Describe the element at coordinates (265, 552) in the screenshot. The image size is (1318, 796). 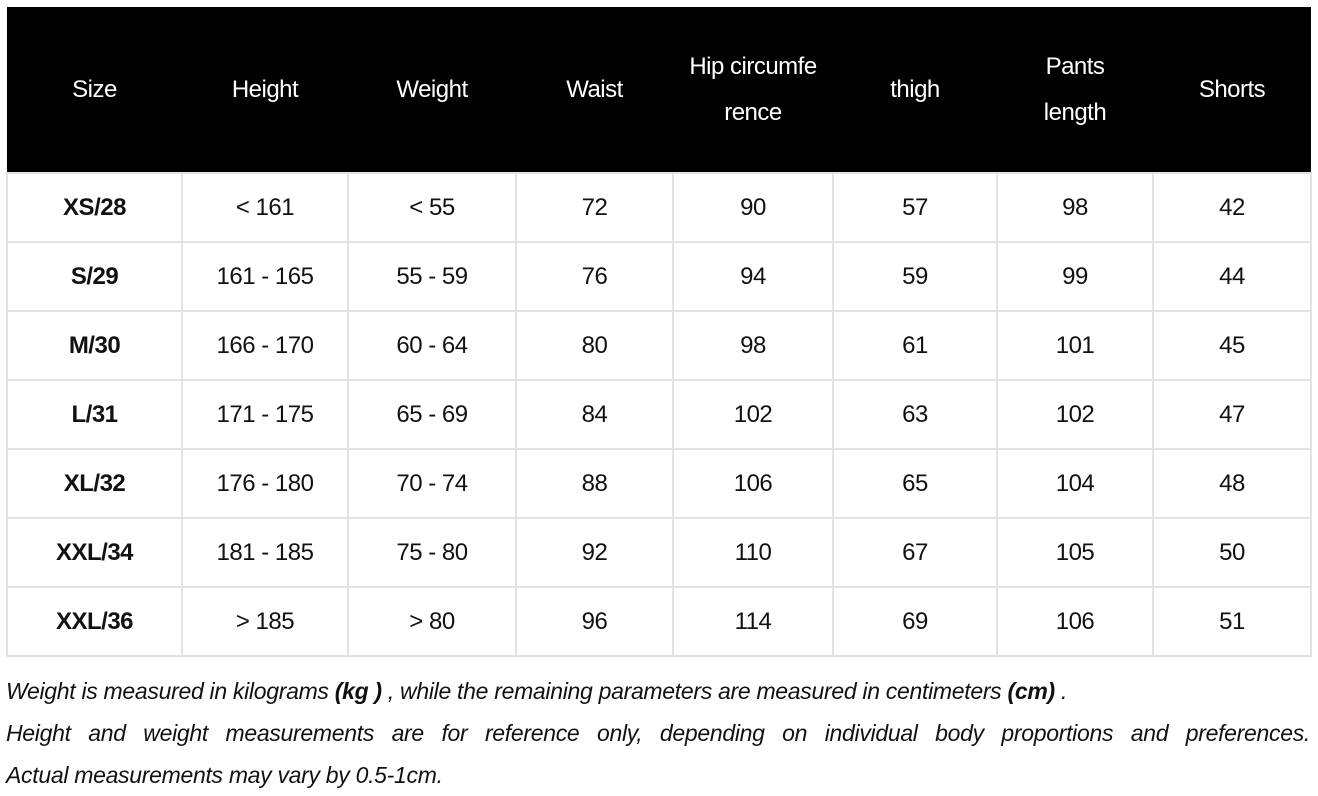
I see `table-cell: 181 - 185` at that location.